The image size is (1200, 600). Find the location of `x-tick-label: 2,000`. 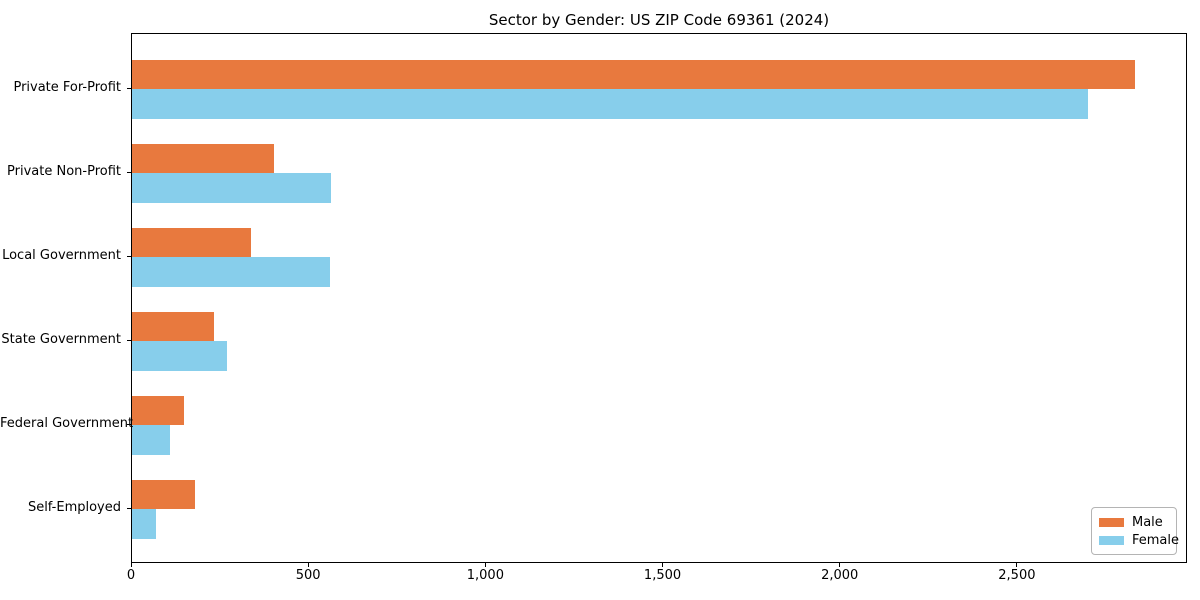

x-tick-label: 2,000 is located at coordinates (840, 575).